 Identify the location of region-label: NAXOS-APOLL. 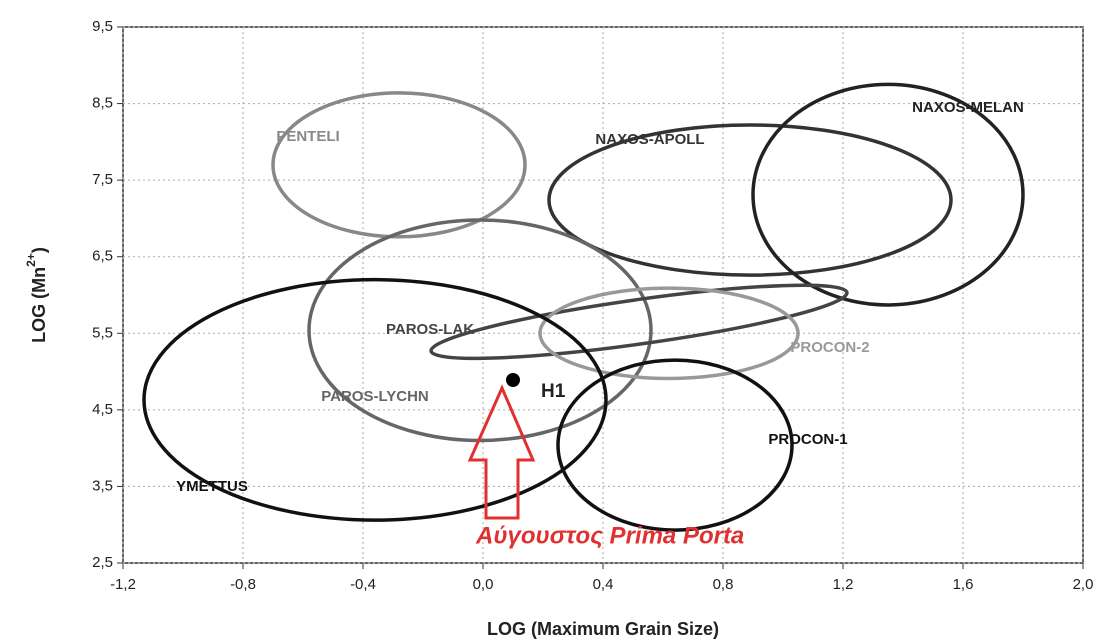
(649, 139).